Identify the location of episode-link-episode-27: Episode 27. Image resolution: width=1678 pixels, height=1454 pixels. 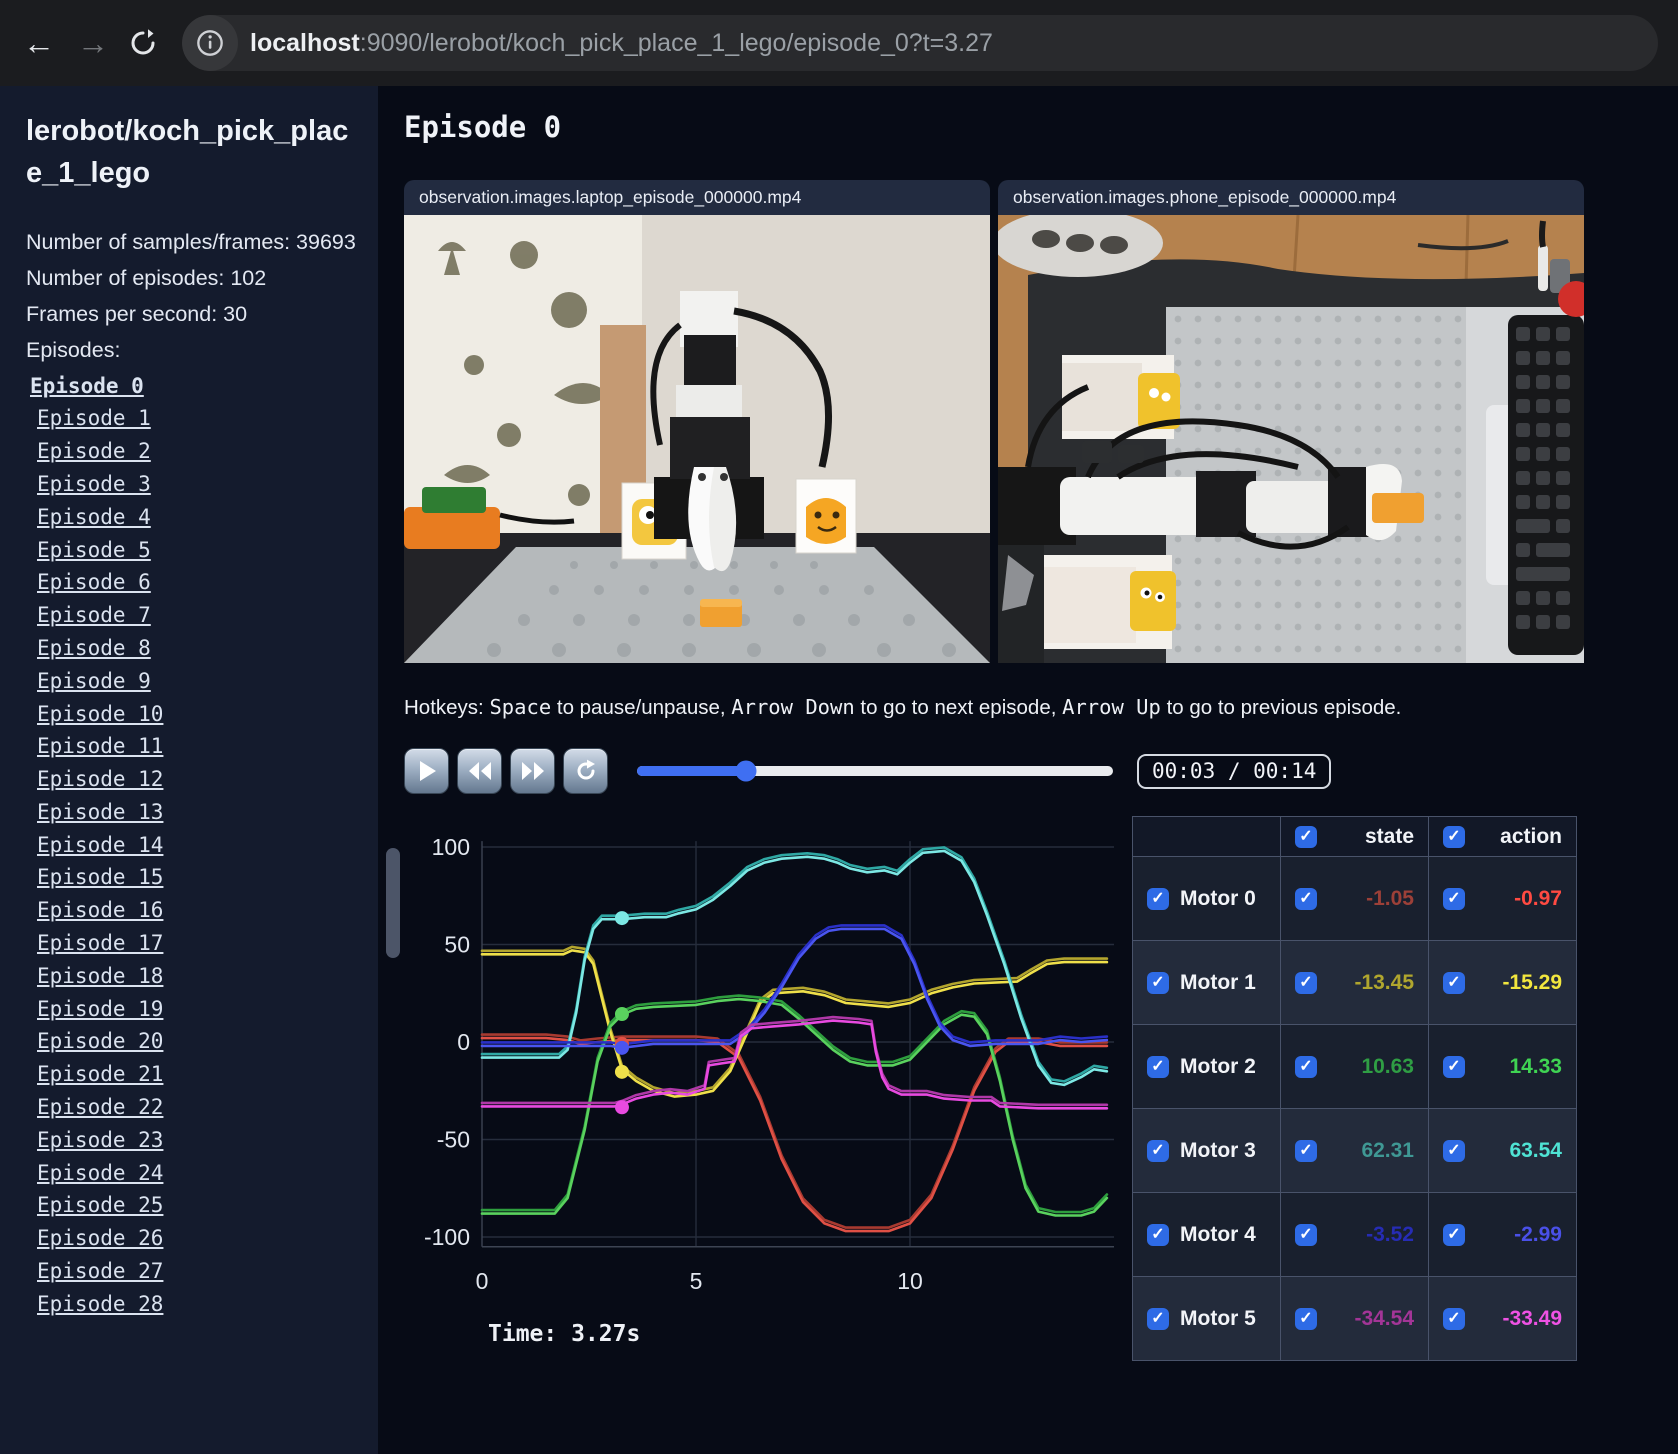
(100, 1271).